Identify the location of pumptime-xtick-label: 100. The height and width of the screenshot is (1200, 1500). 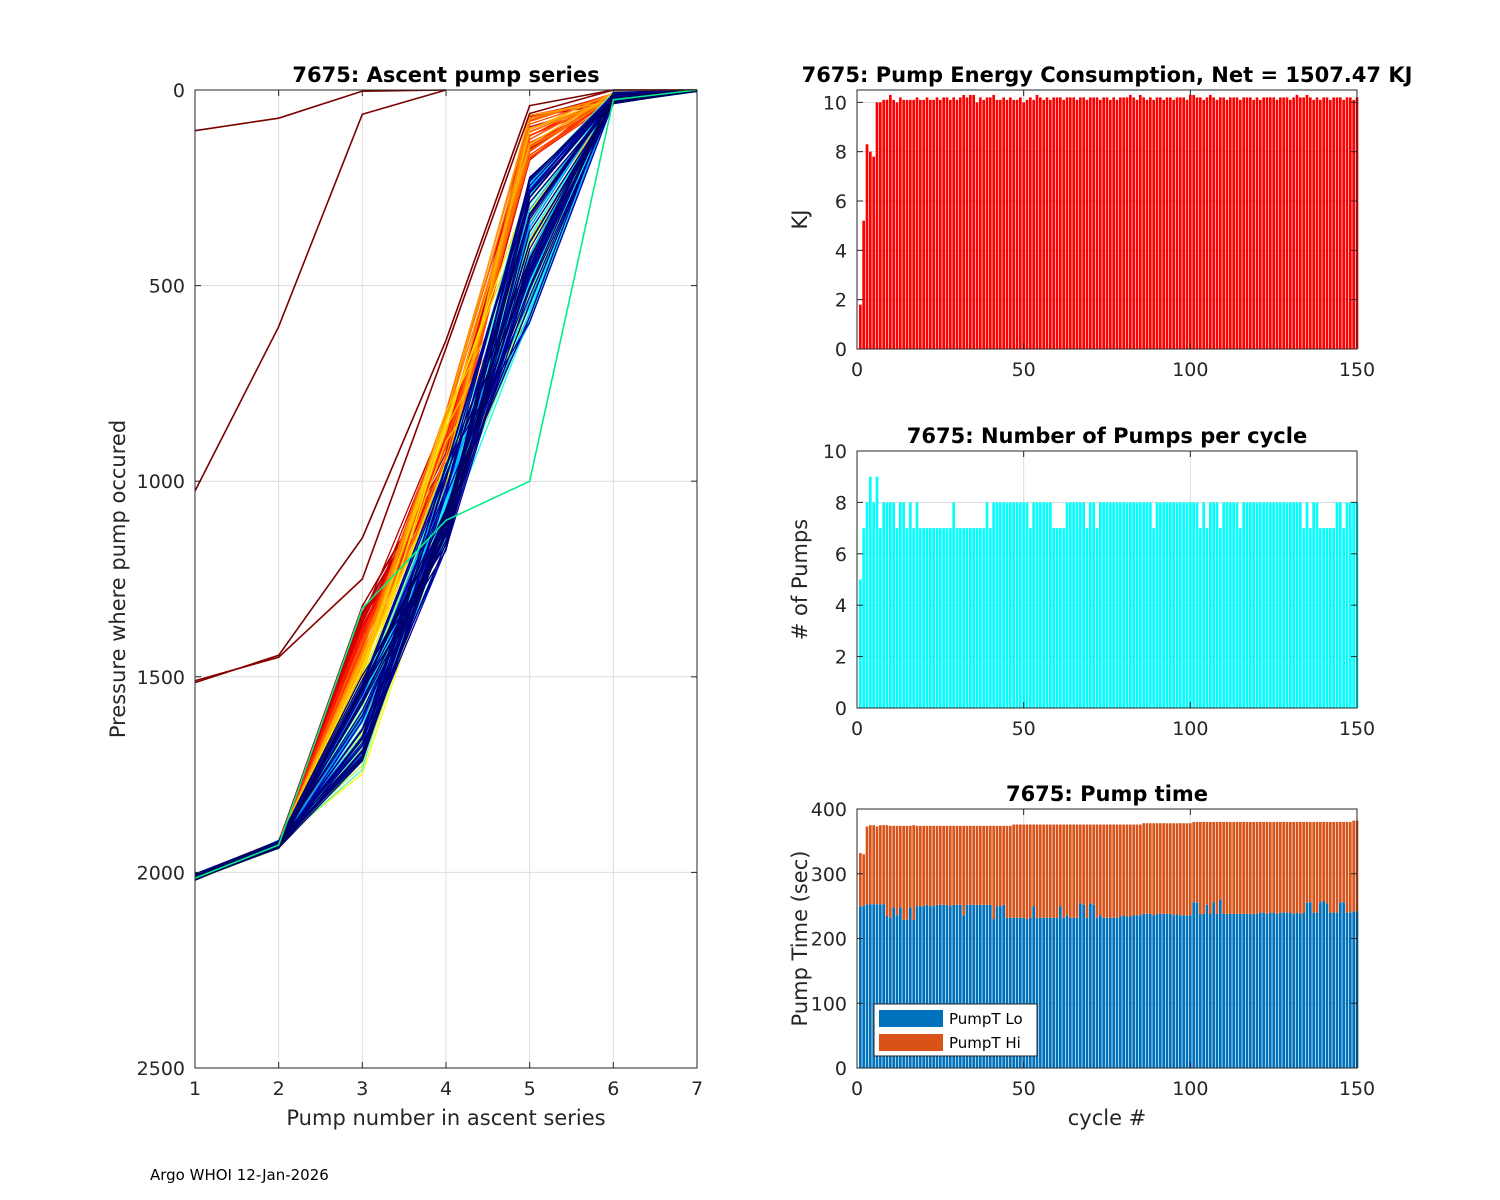
(1190, 1089).